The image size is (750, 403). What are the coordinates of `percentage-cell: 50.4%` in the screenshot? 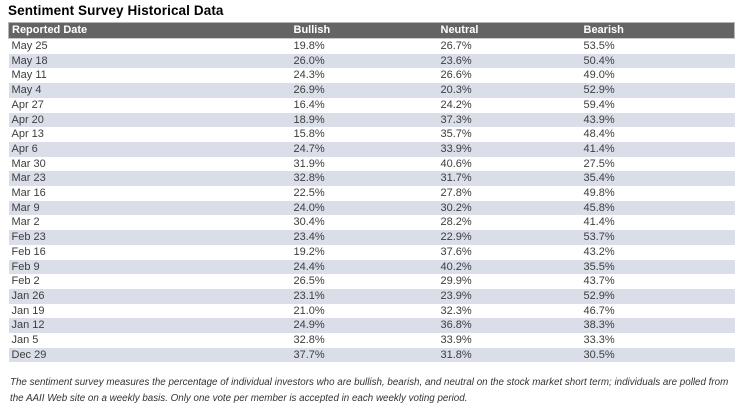 It's located at (599, 60).